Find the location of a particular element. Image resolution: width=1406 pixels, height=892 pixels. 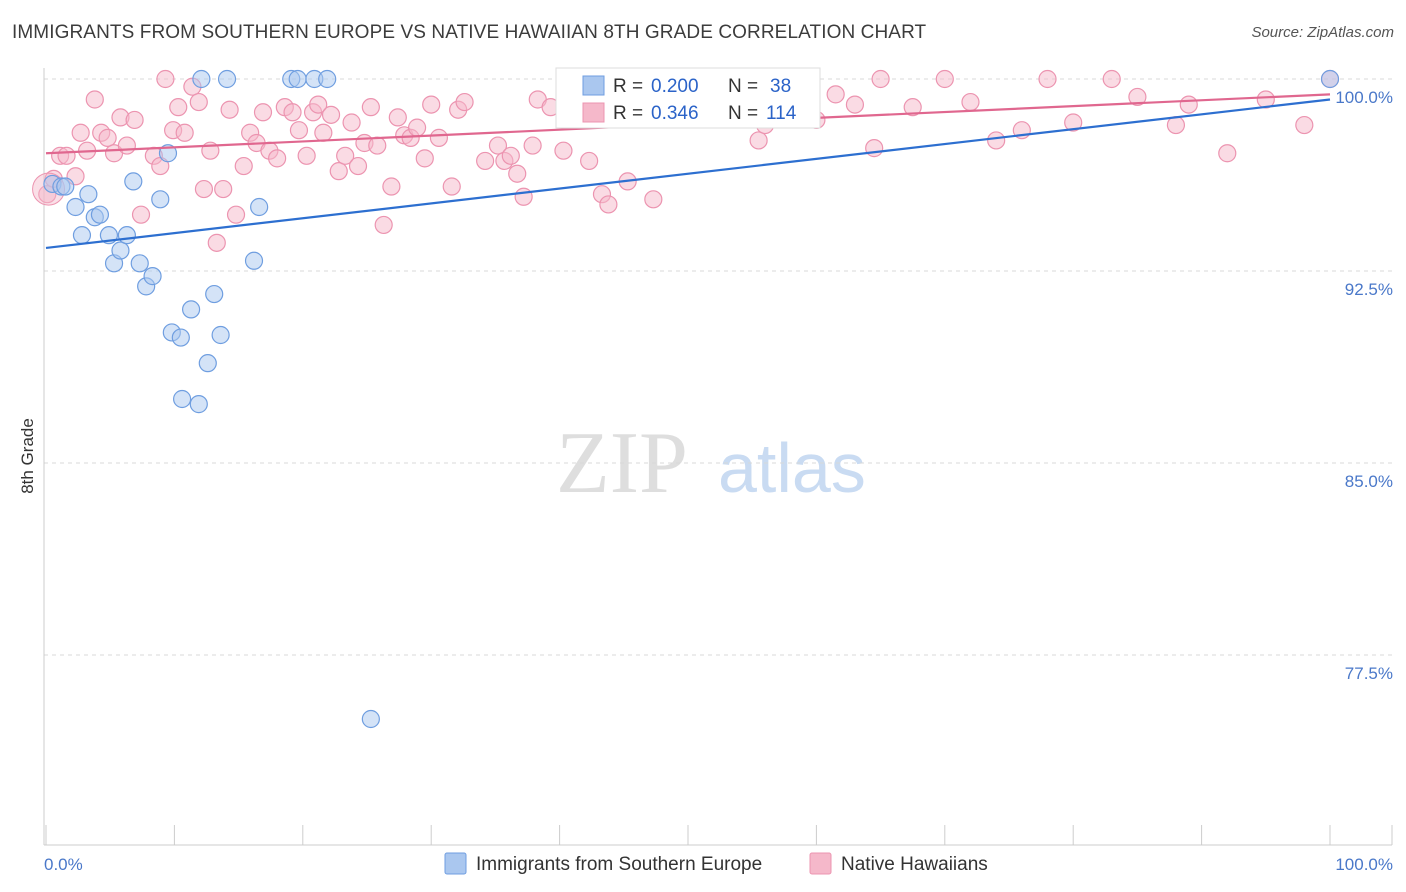

legend-swatch-pink is located at coordinates (593, 112).